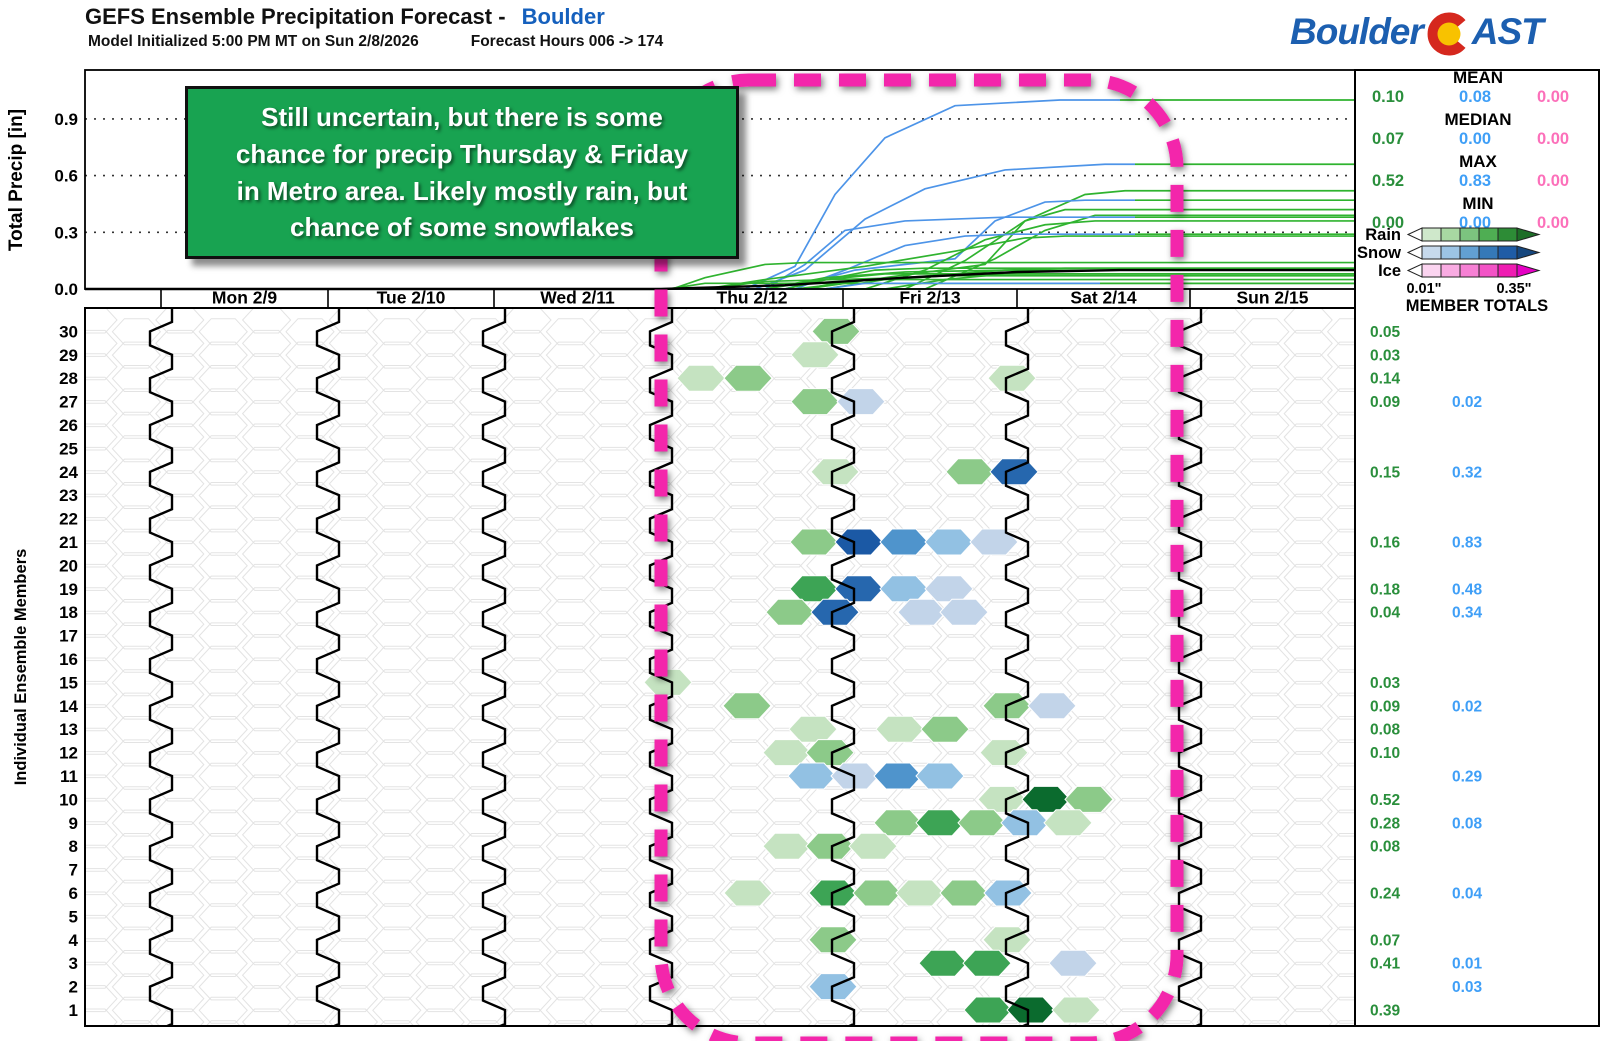 The image size is (1602, 1041). I want to click on member-total-rain: 0.41, so click(1385, 964).